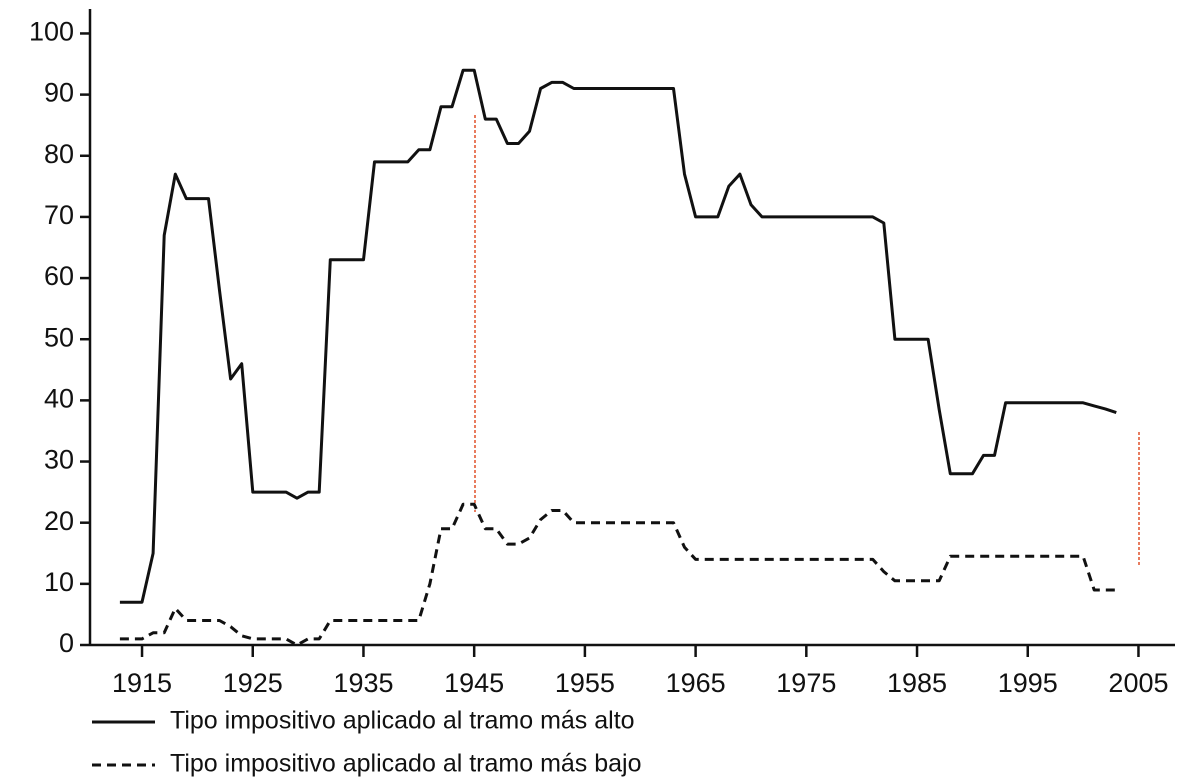  I want to click on y-tick-label: 30, so click(59, 460).